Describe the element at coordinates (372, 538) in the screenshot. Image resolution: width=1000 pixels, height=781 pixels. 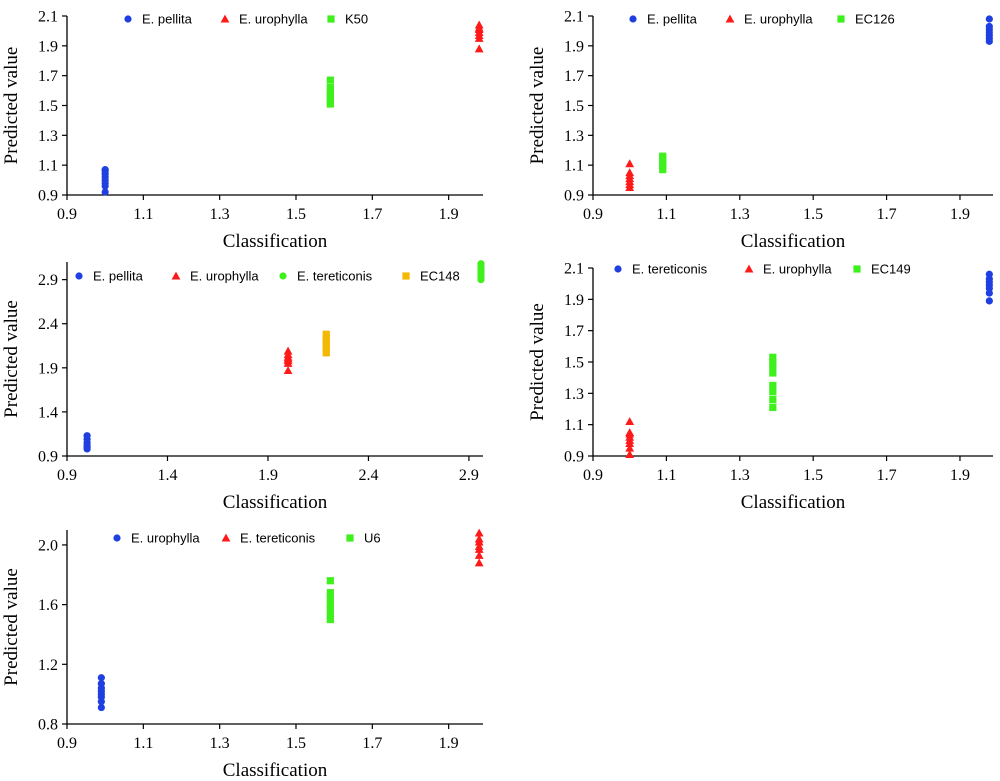
I see `legend-label: U6` at that location.